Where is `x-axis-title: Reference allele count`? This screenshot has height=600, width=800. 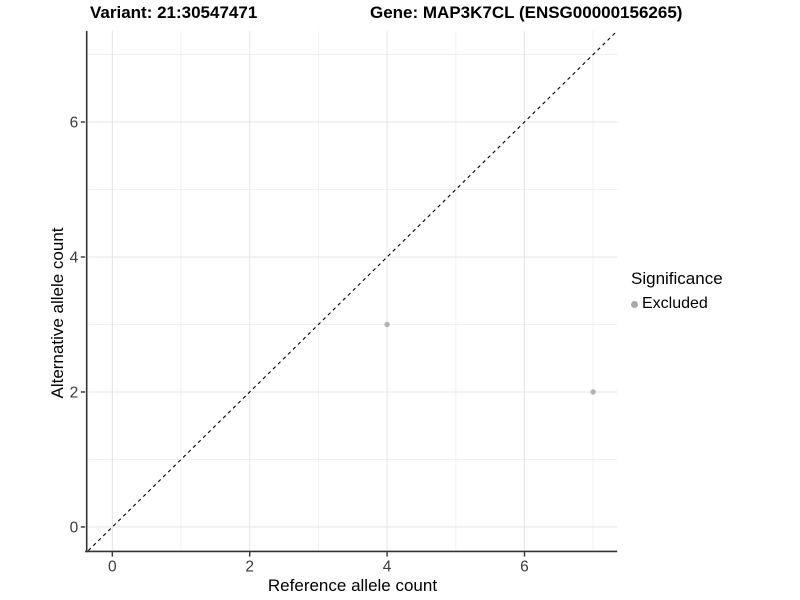 x-axis-title: Reference allele count is located at coordinates (352, 585).